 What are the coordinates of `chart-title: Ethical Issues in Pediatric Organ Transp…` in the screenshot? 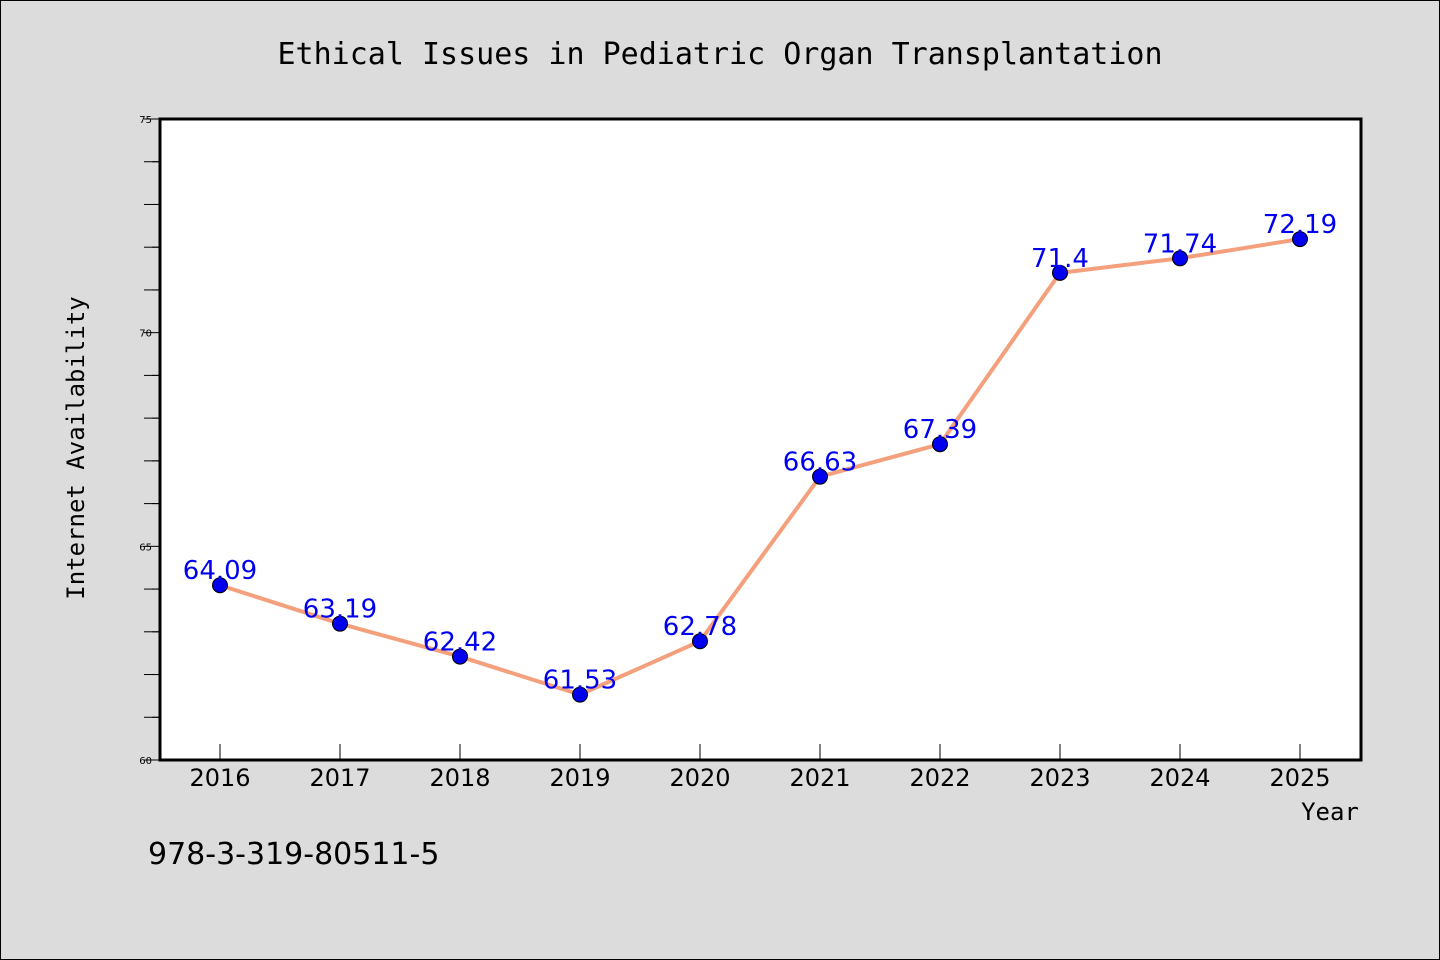 It's located at (719, 54).